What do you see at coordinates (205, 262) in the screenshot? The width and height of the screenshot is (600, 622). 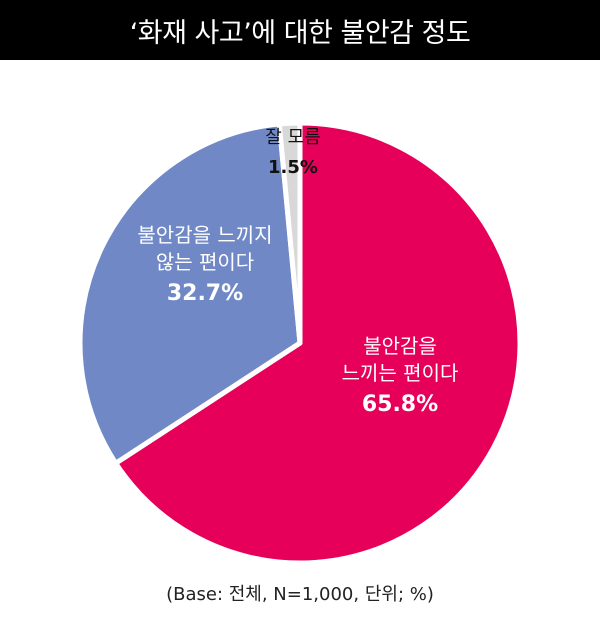 I see `slice-not-anxious-label-line: 않는 편이다` at bounding box center [205, 262].